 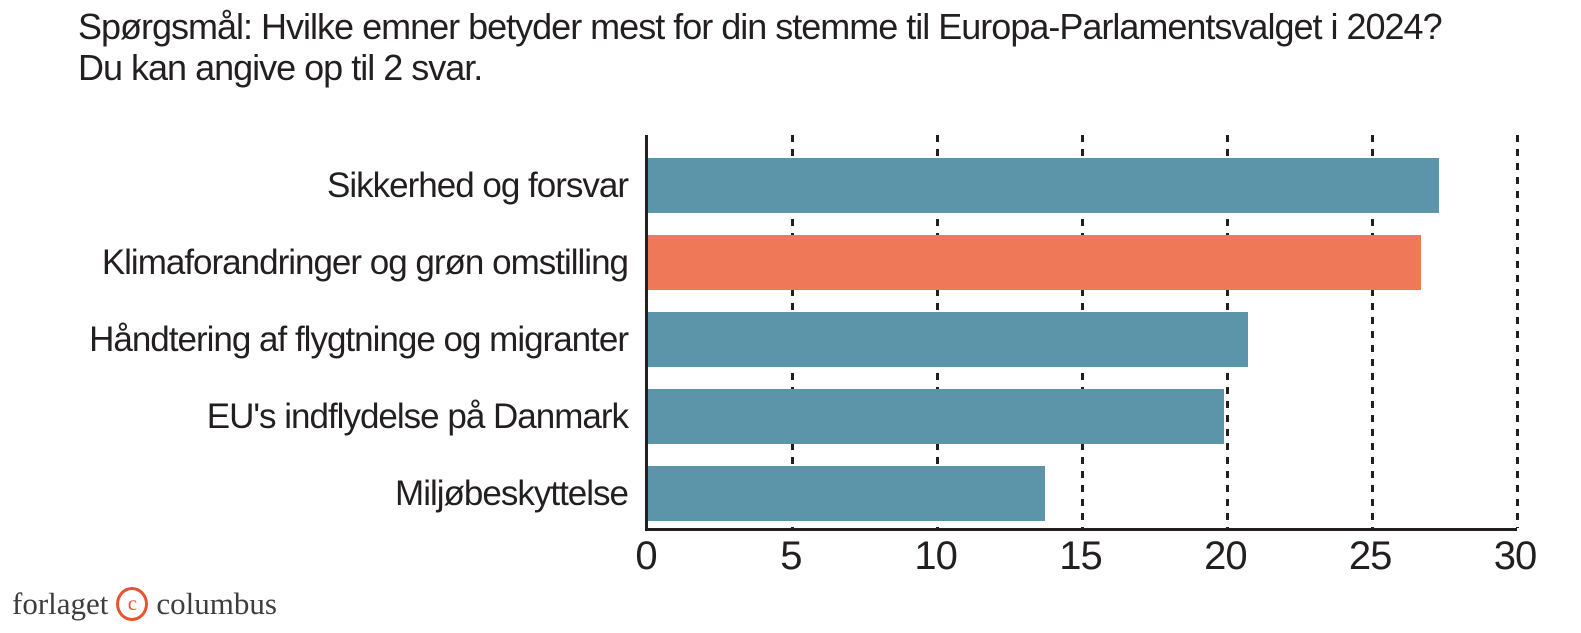 I want to click on x-tick-label-5: 5, so click(x=791, y=556).